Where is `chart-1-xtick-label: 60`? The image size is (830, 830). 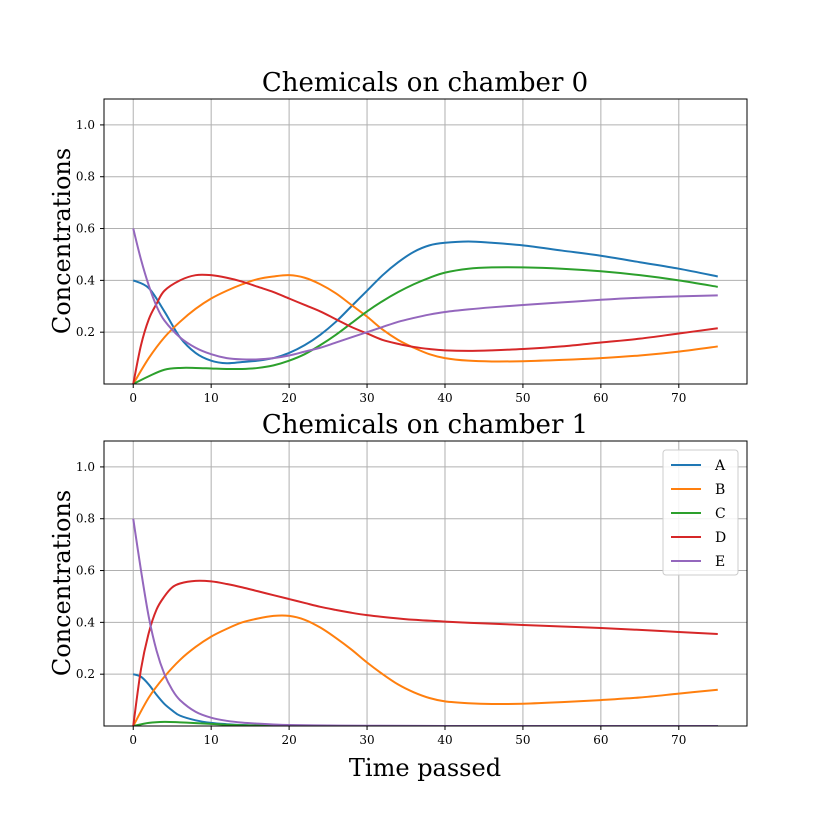
chart-1-xtick-label: 60 is located at coordinates (600, 398).